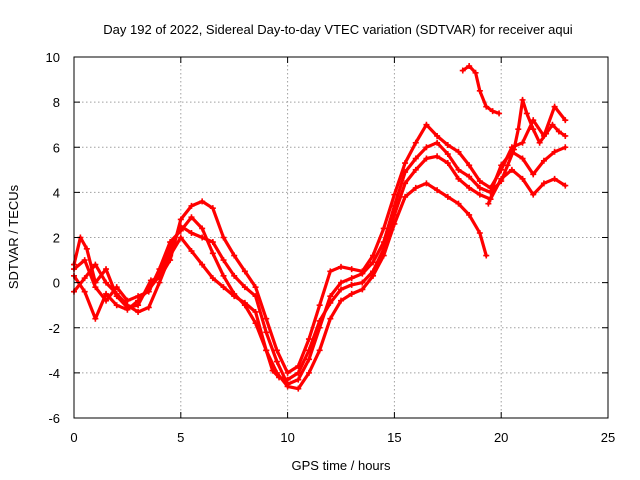 This screenshot has width=640, height=480. Describe the element at coordinates (394, 437) in the screenshot. I see `x-tick-label: 15` at that location.